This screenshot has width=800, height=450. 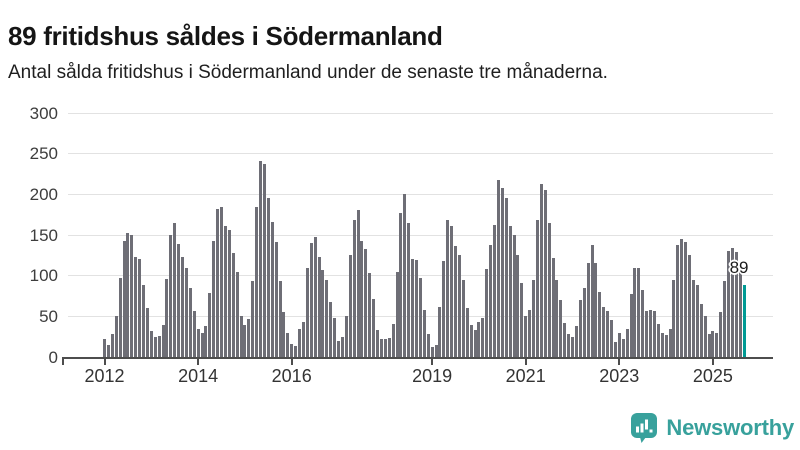 What do you see at coordinates (525, 376) in the screenshot?
I see `x-tick-label: 2021` at bounding box center [525, 376].